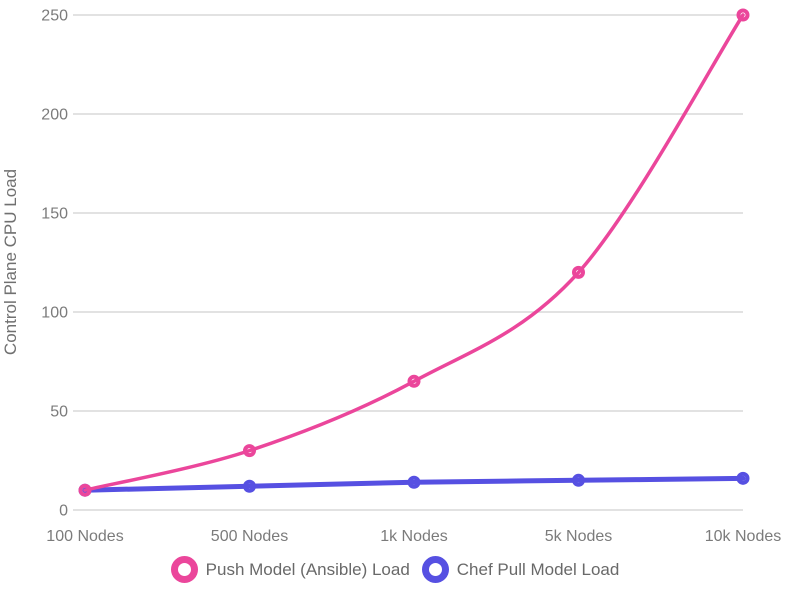  I want to click on legend-label-push-model: Push Model (Ansible) Load, so click(307, 569).